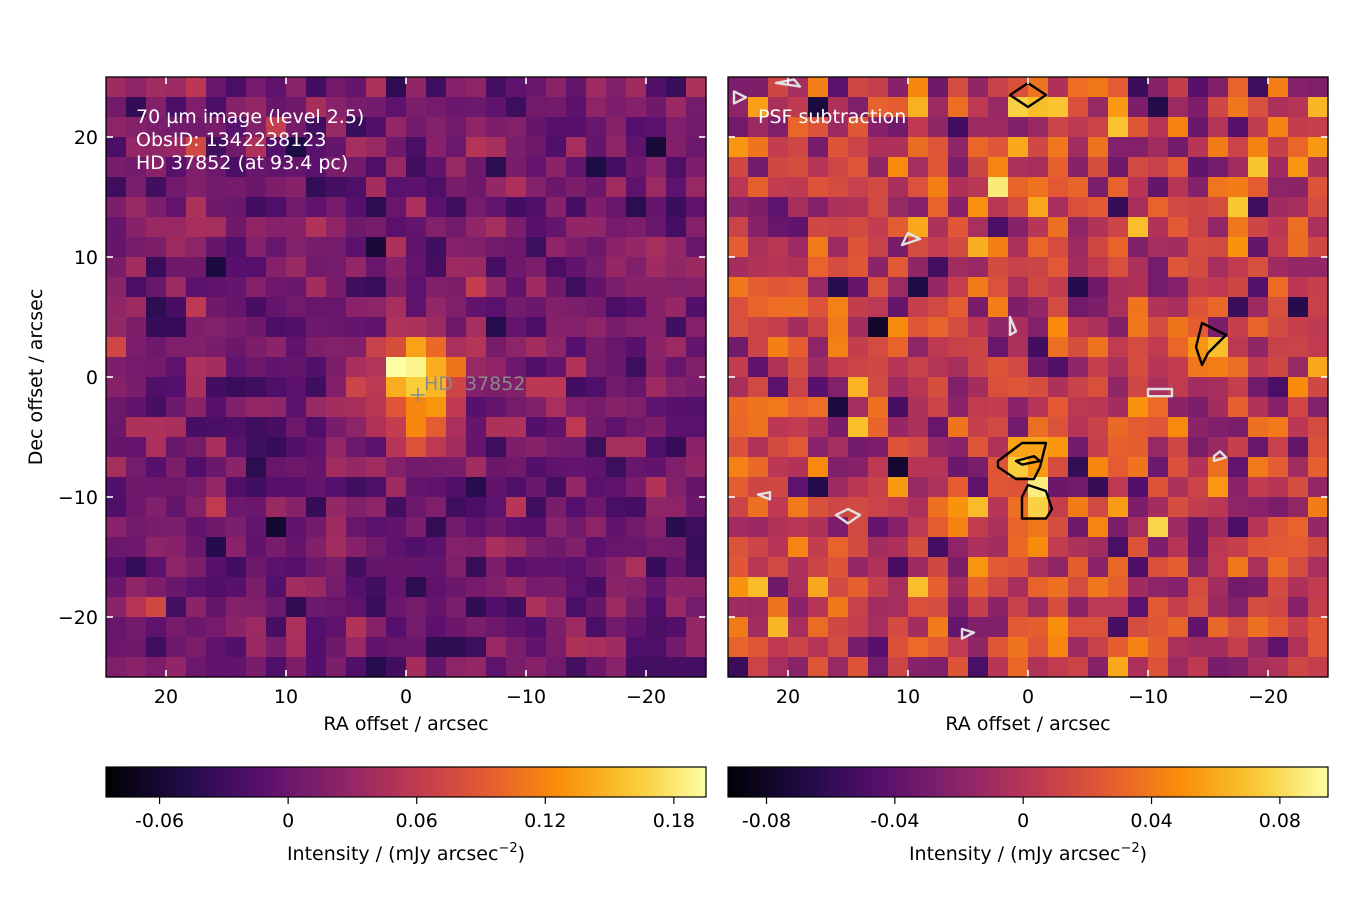  What do you see at coordinates (393, 854) in the screenshot?
I see `colorbar-label-prefix: Intensity / (mJy arcsec` at bounding box center [393, 854].